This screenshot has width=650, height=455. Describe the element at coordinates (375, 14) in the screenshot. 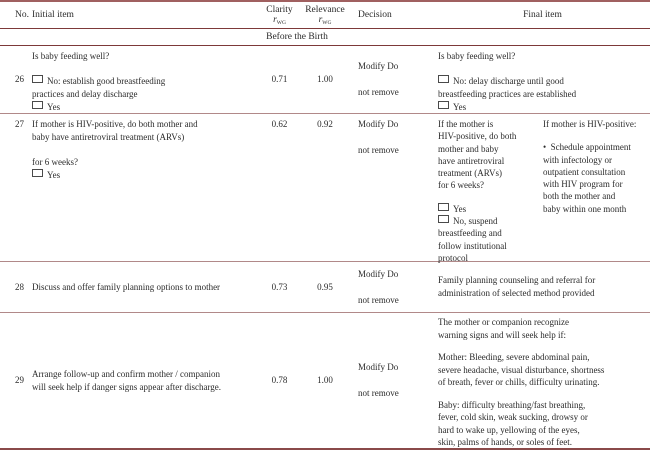

I see `header-decision: Decision` at that location.